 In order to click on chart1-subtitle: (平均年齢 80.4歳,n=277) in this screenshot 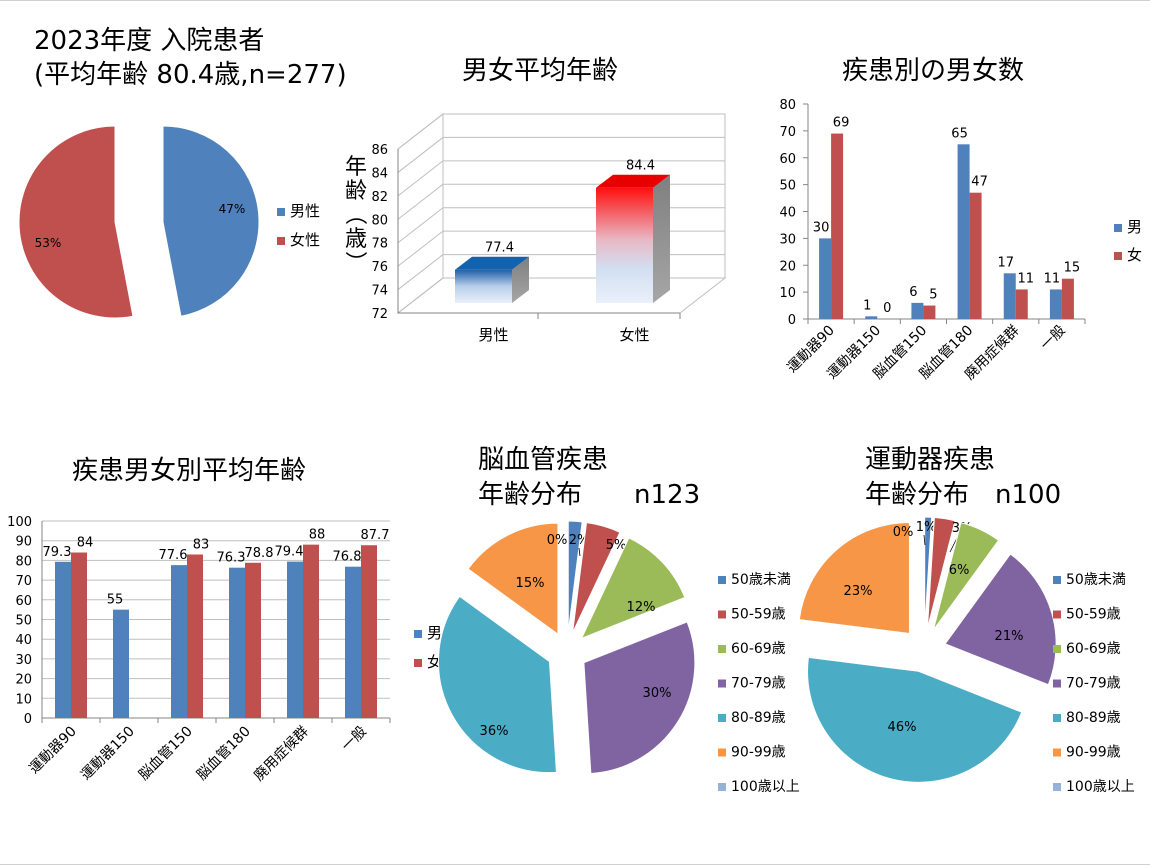, I will do `click(190, 75)`.